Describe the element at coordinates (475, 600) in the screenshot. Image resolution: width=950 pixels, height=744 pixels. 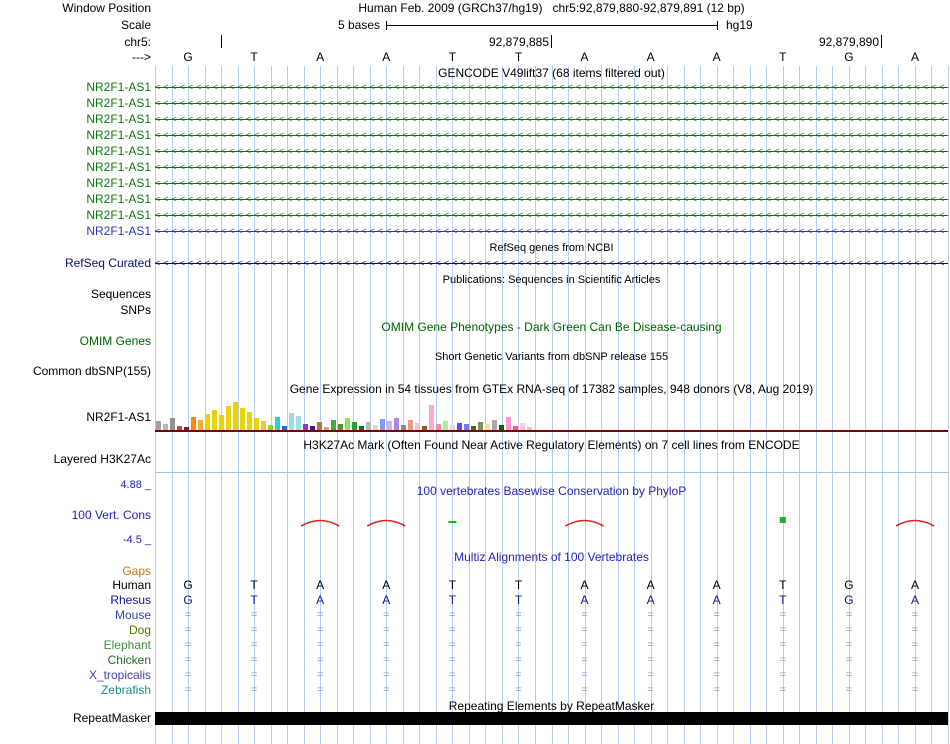
I see `multiz-row-rhesus: Rhesus G T A A T T A A A T G A` at that location.